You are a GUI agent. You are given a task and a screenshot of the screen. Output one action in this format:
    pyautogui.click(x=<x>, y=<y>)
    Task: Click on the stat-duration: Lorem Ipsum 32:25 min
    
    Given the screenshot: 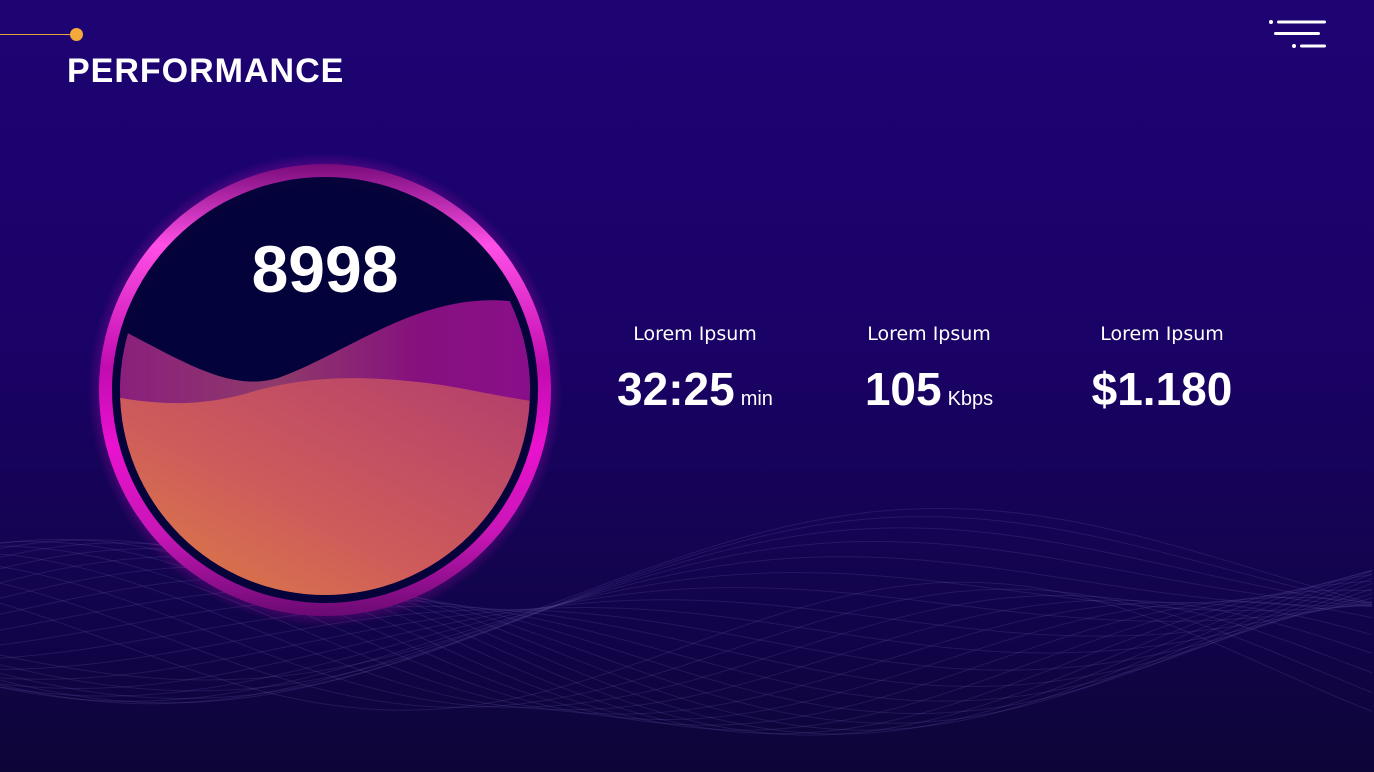 What is the action you would take?
    pyautogui.click(x=695, y=367)
    